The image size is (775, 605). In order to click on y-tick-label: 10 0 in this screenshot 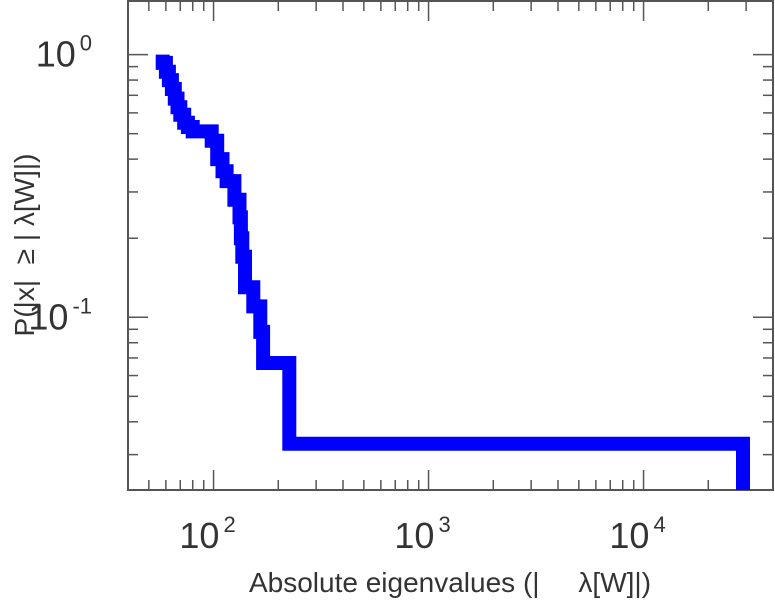, I will do `click(64, 53)`.